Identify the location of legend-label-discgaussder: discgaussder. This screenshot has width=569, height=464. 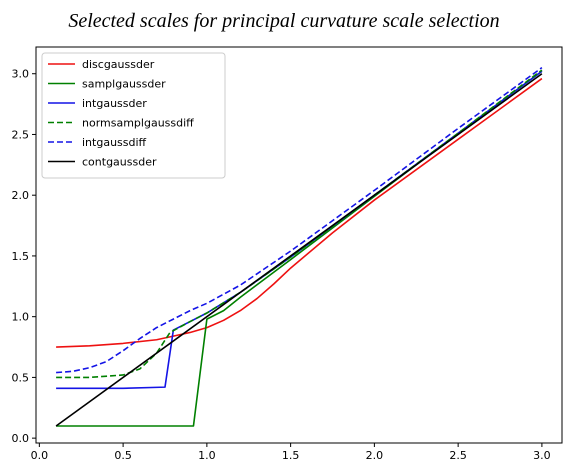
(118, 64).